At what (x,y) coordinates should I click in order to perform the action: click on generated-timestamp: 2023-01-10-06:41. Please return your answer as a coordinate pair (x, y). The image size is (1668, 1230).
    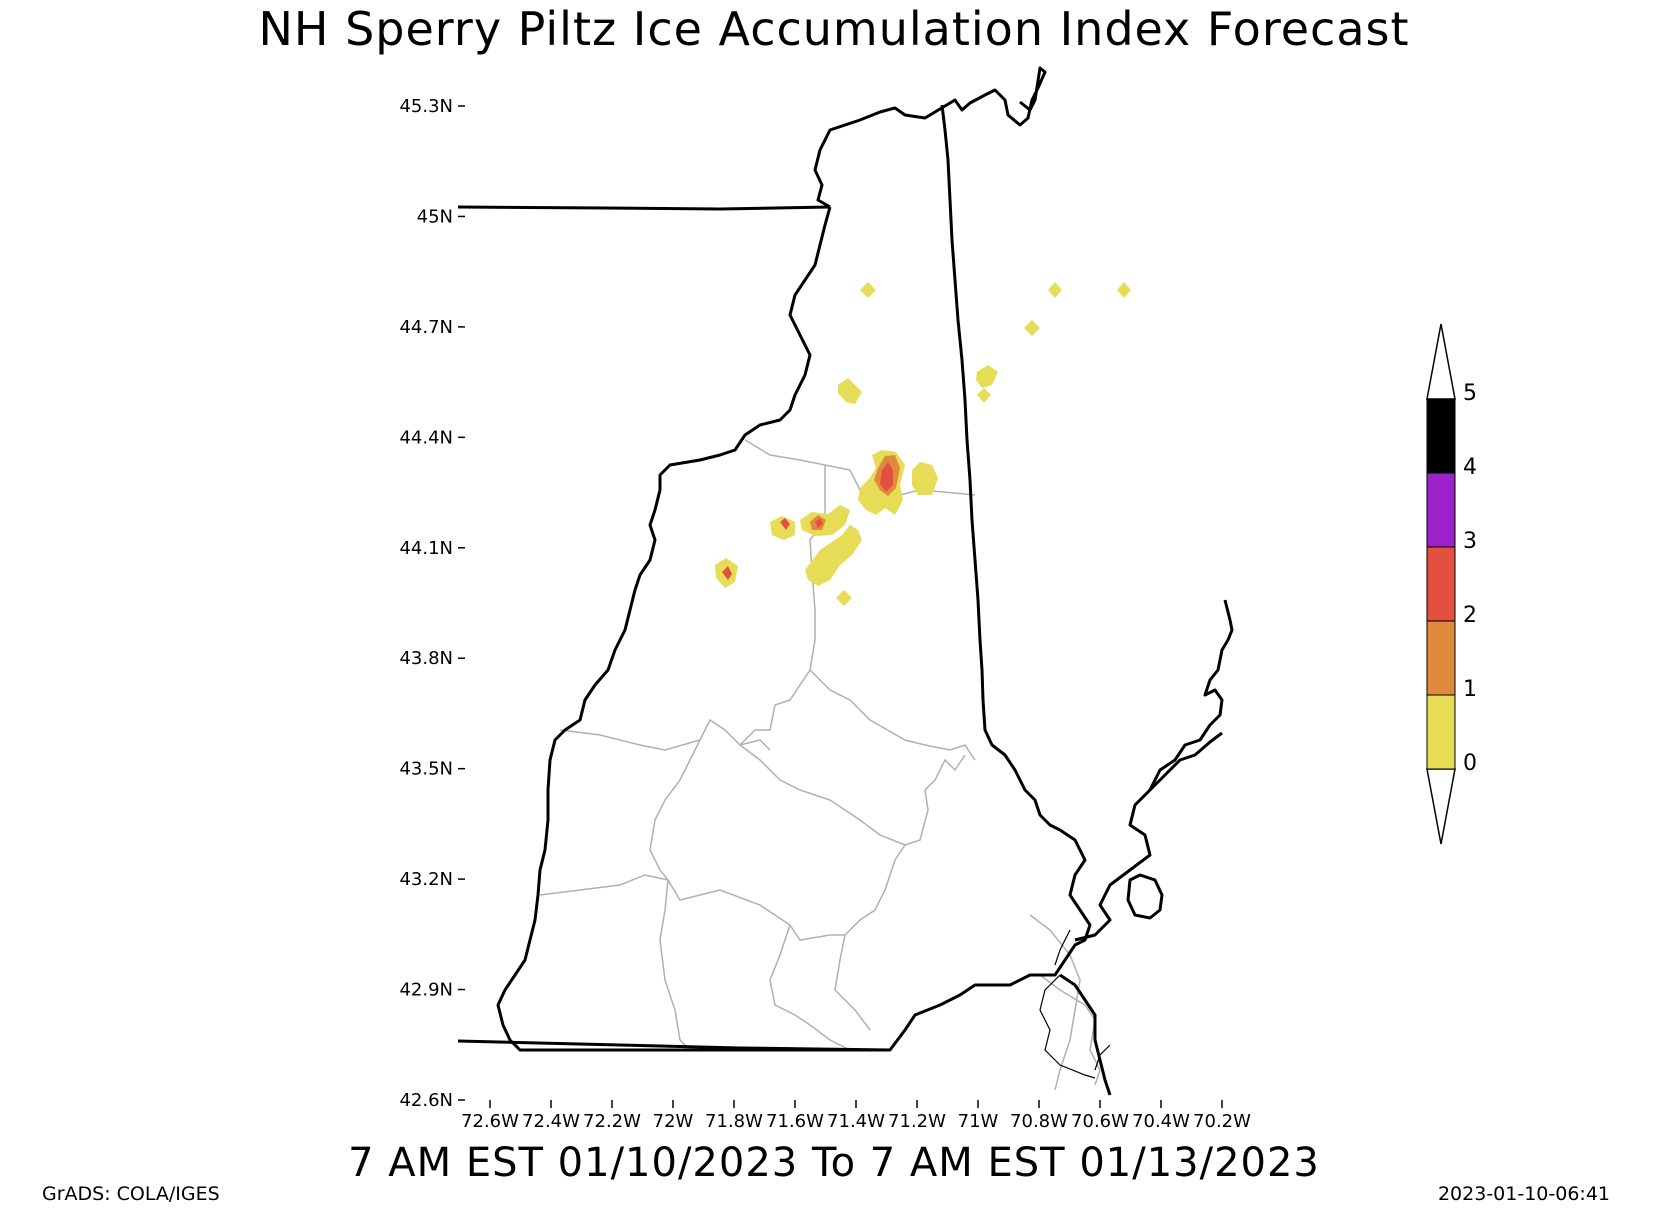
    Looking at the image, I should click on (1523, 1194).